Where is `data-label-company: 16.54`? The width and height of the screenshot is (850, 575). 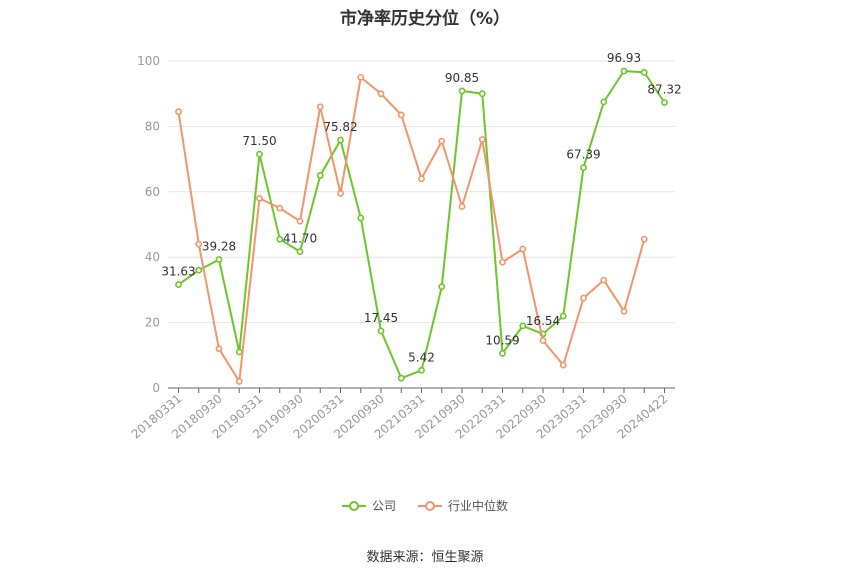 data-label-company: 16.54 is located at coordinates (543, 321).